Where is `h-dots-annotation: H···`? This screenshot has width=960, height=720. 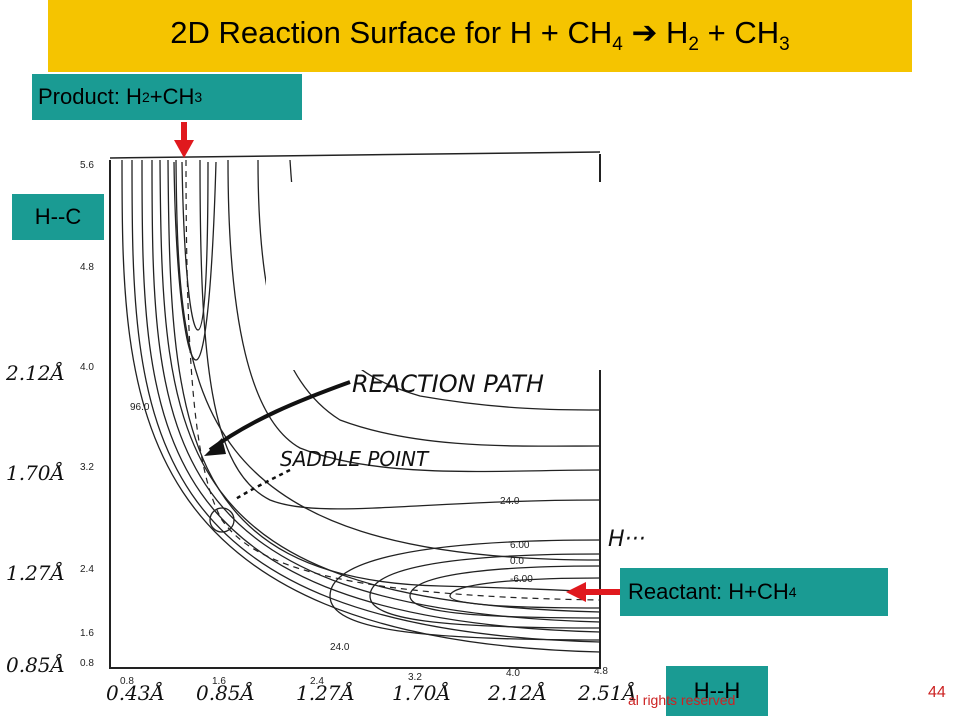
h-dots-annotation: H··· is located at coordinates (627, 539).